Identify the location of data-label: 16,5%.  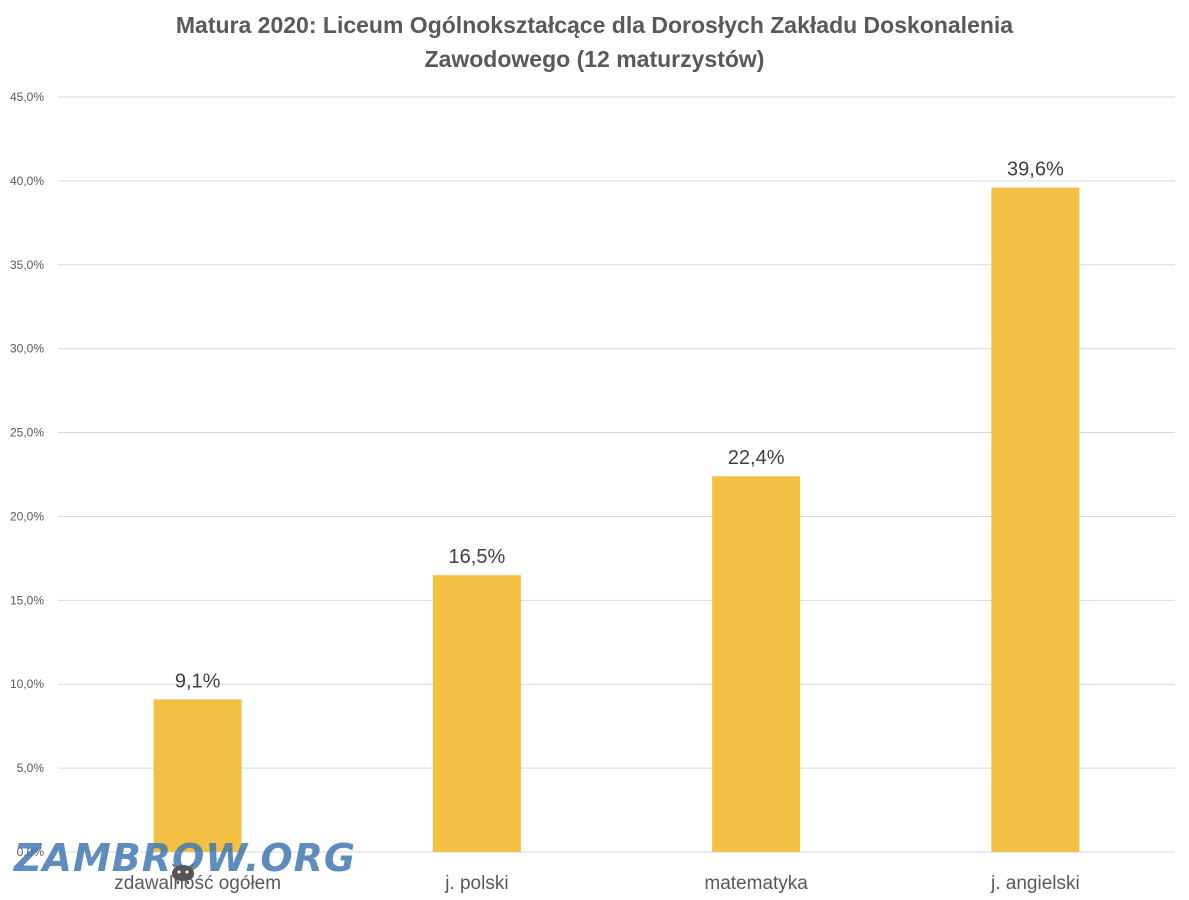
(477, 557).